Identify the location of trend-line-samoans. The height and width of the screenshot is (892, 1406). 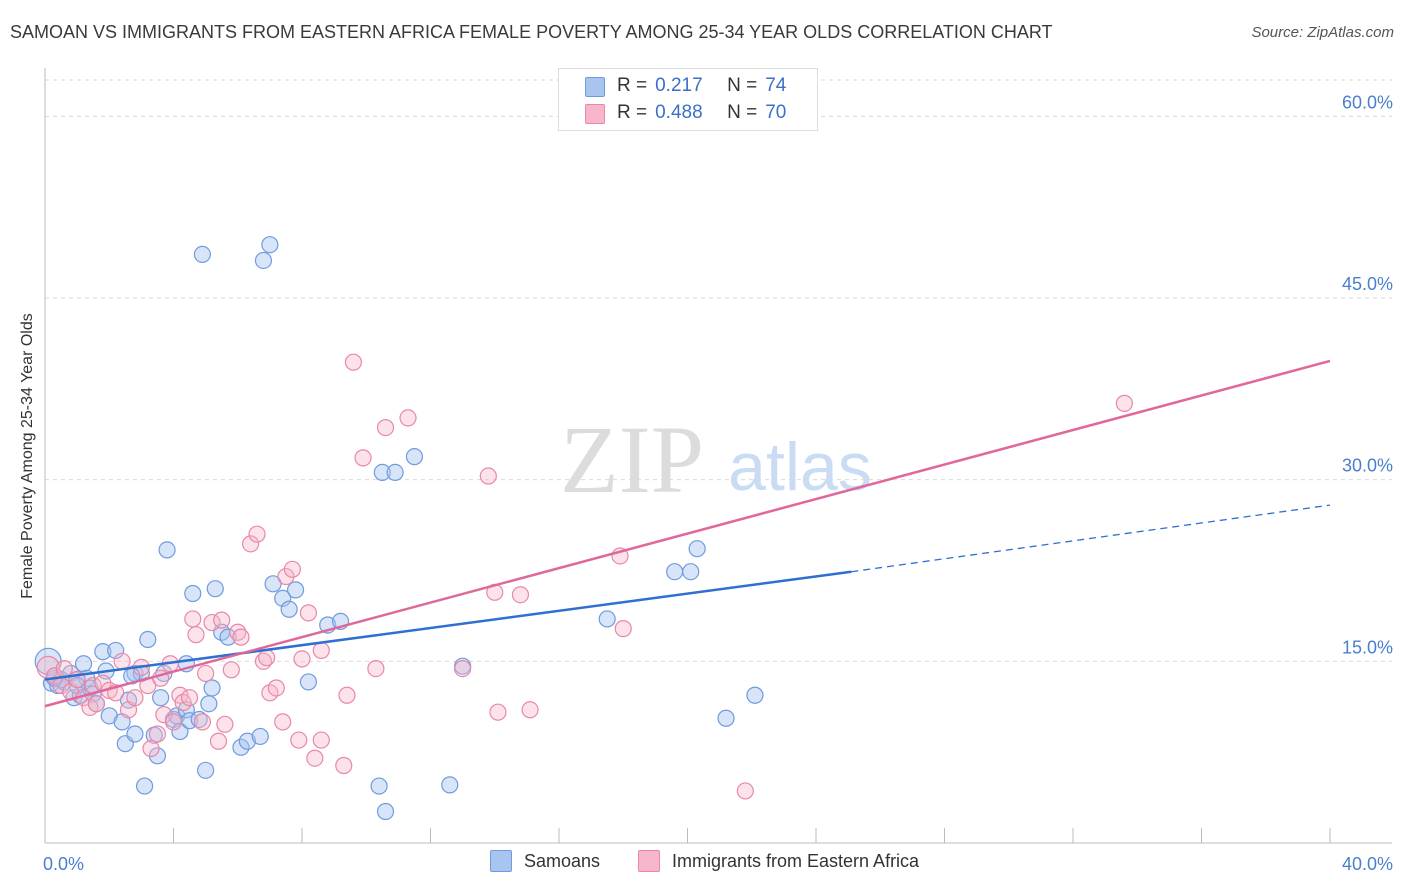
(448, 625).